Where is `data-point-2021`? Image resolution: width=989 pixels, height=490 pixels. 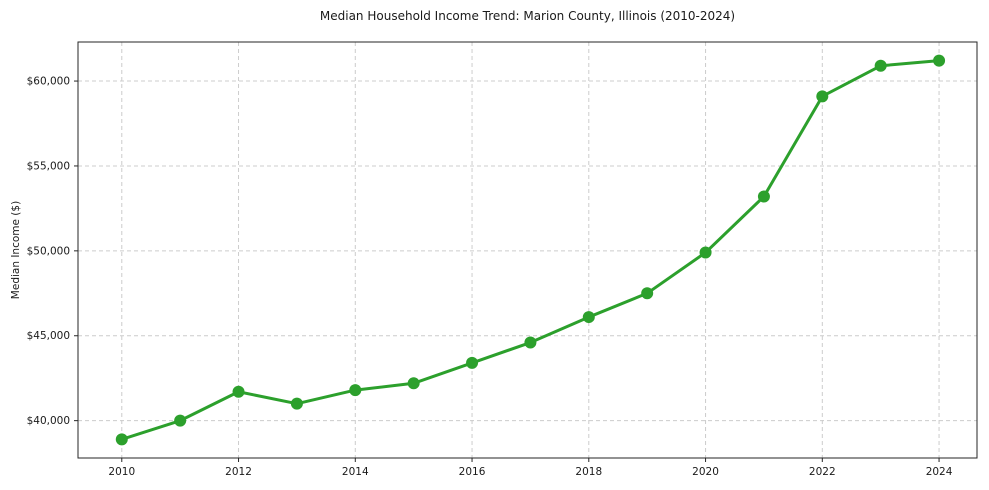
data-point-2021 is located at coordinates (763, 196).